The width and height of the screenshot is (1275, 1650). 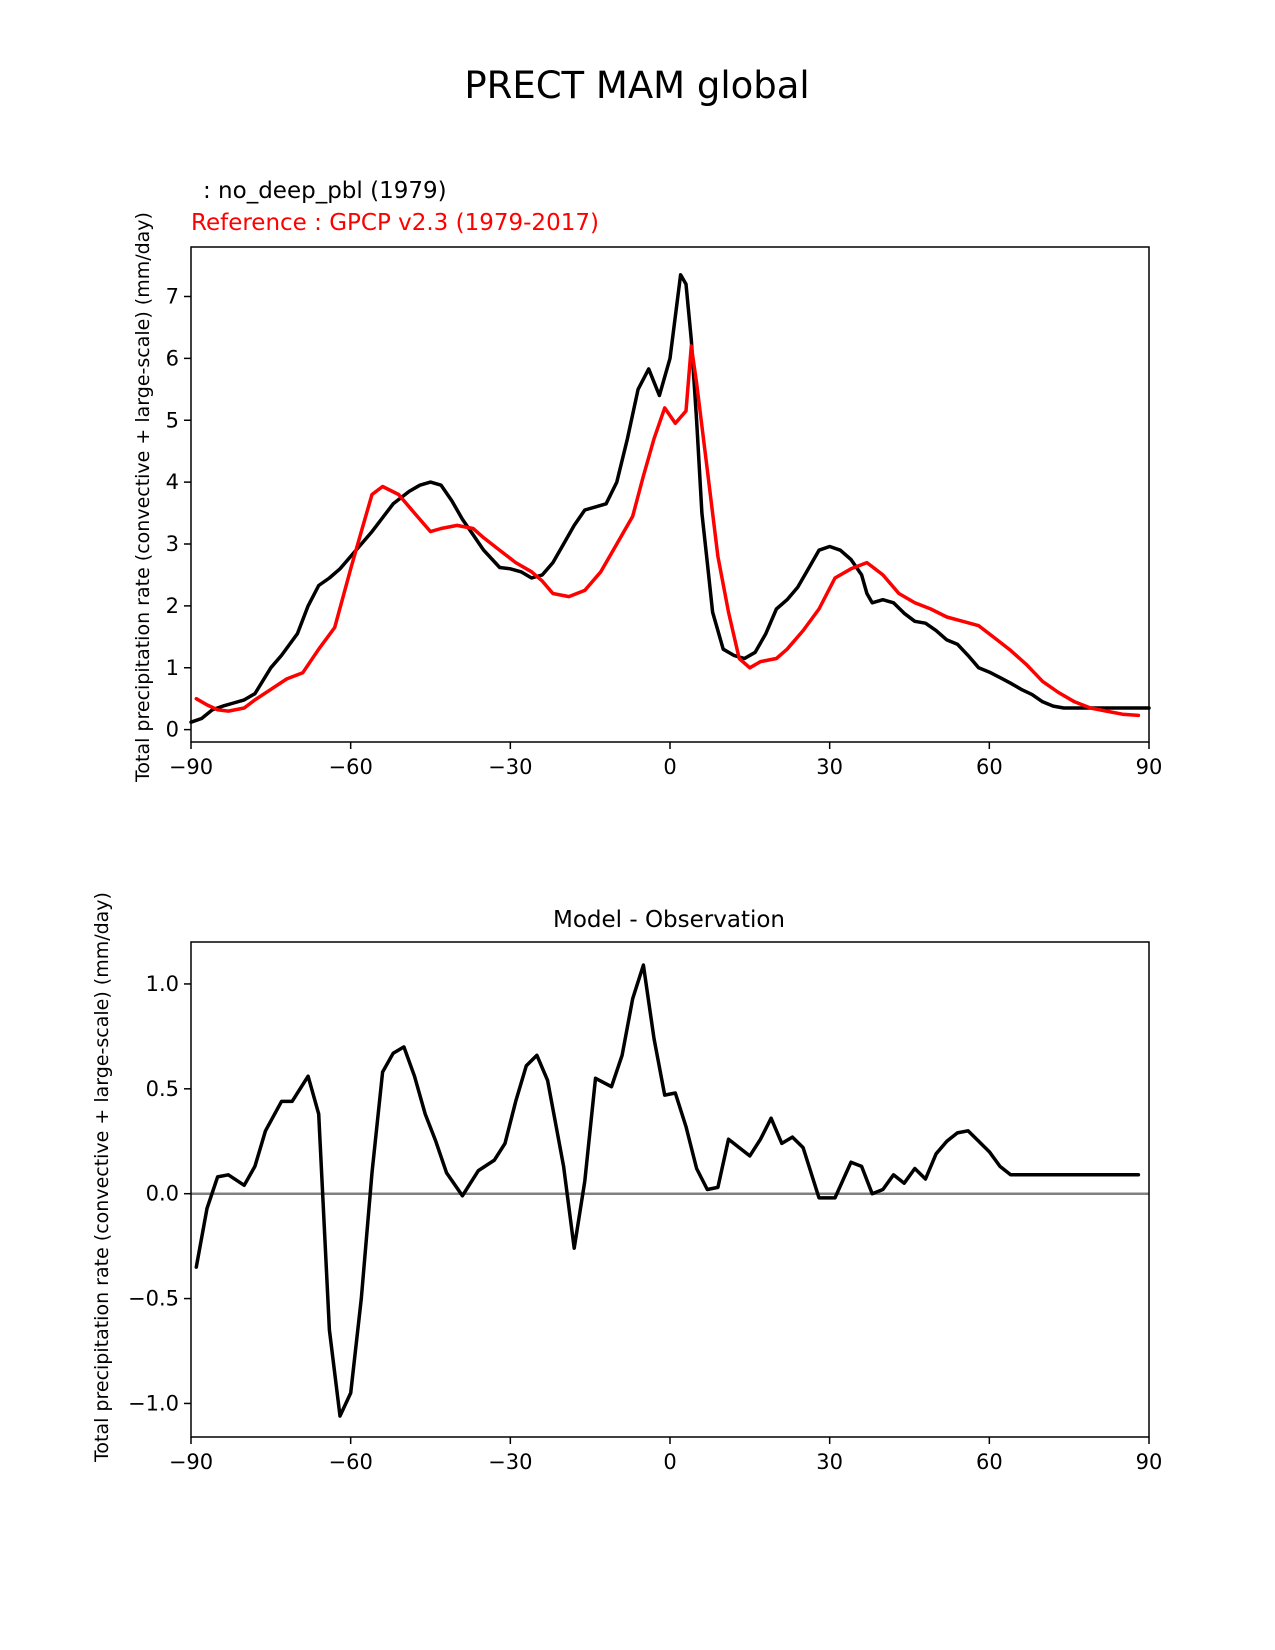 What do you see at coordinates (829, 767) in the screenshot?
I see `top-x-tick-label: 30` at bounding box center [829, 767].